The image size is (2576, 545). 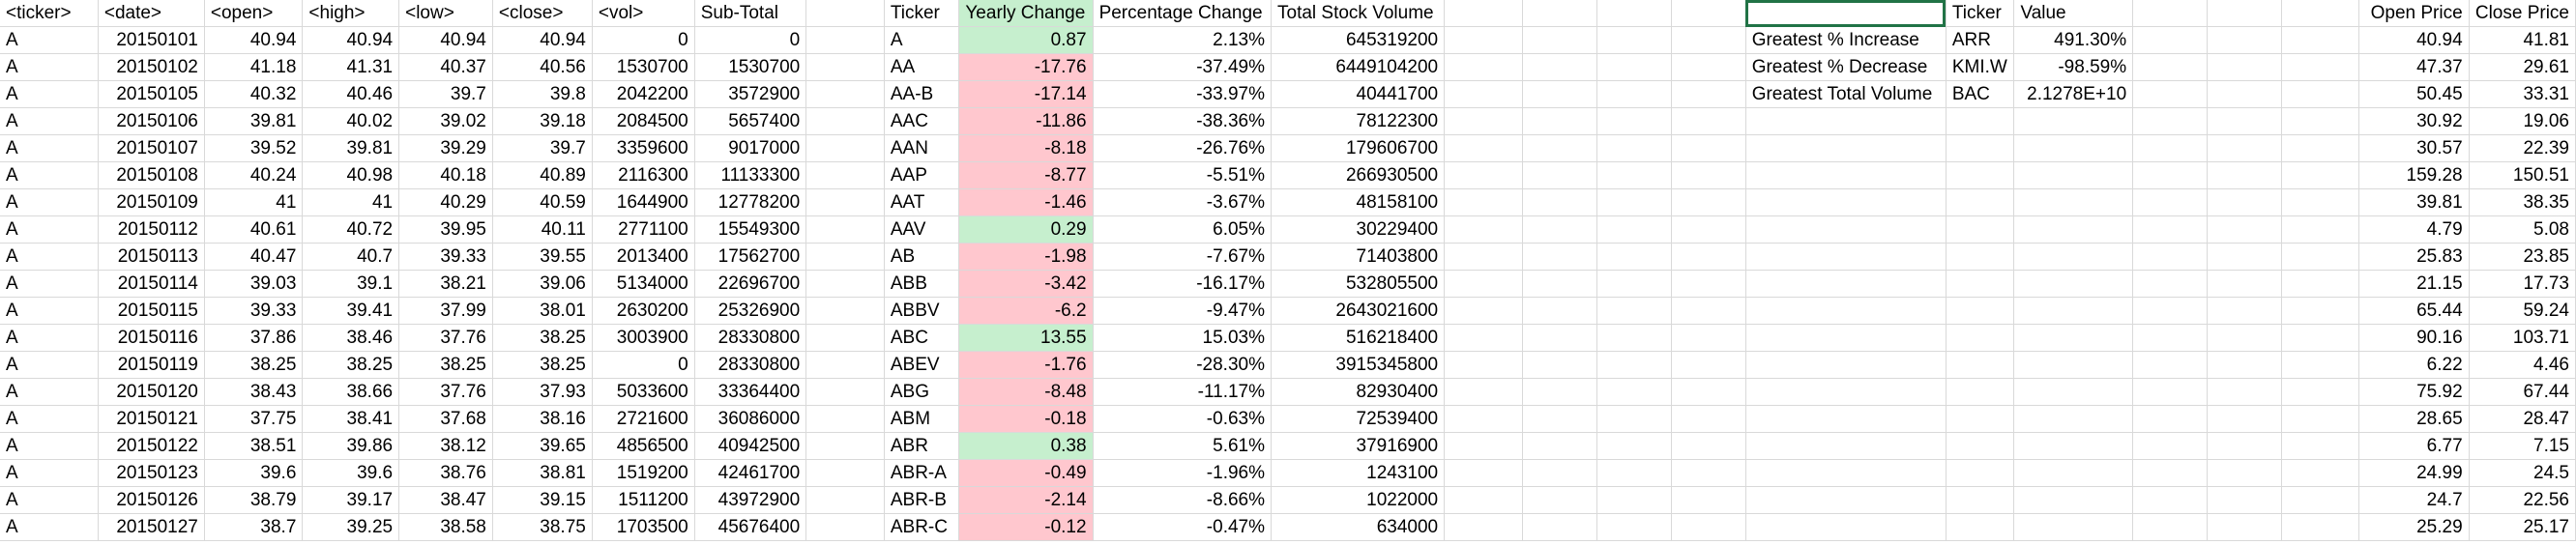 What do you see at coordinates (1358, 419) in the screenshot?
I see `total-volume-cell: 72539400` at bounding box center [1358, 419].